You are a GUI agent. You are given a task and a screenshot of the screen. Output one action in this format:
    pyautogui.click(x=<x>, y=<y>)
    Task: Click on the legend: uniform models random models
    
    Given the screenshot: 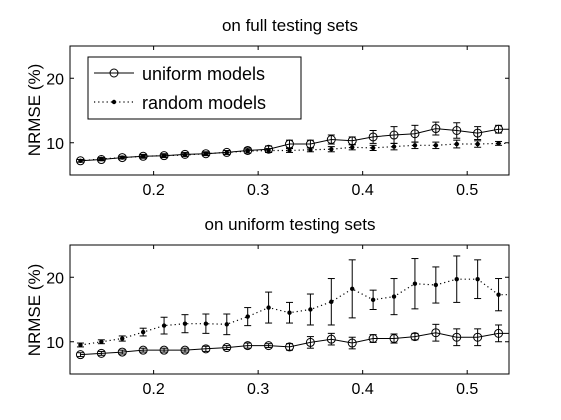 What is the action you would take?
    pyautogui.click(x=194, y=88)
    